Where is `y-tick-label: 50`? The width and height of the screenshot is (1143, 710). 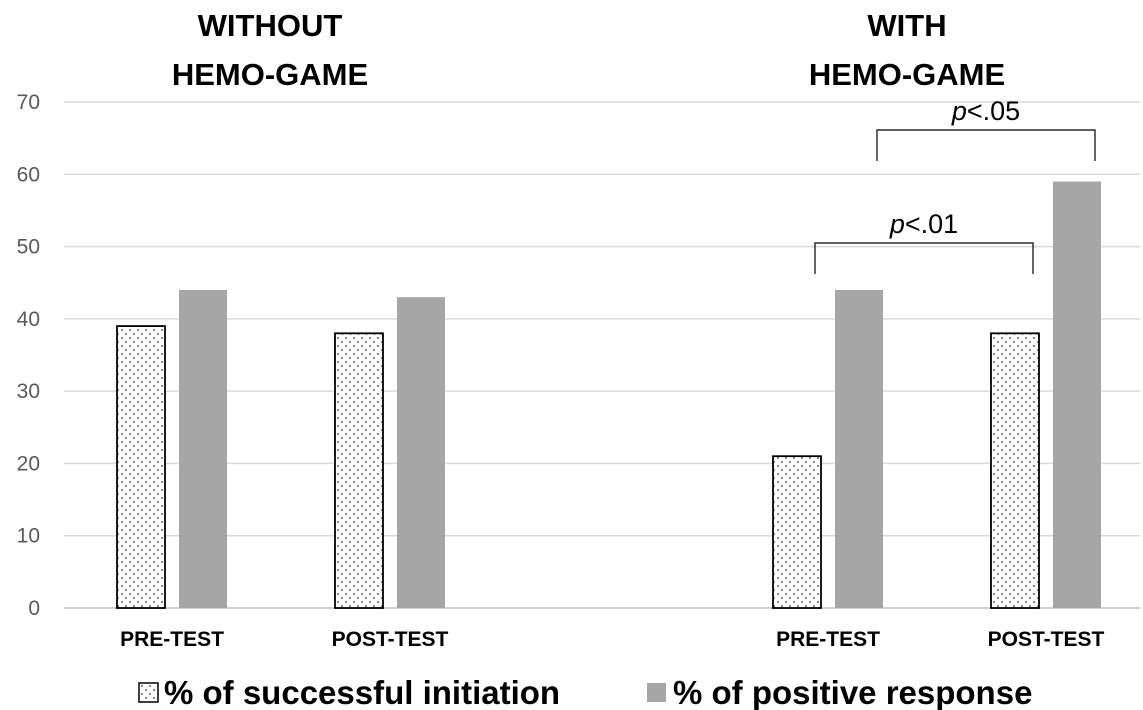 y-tick-label: 50 is located at coordinates (28, 247).